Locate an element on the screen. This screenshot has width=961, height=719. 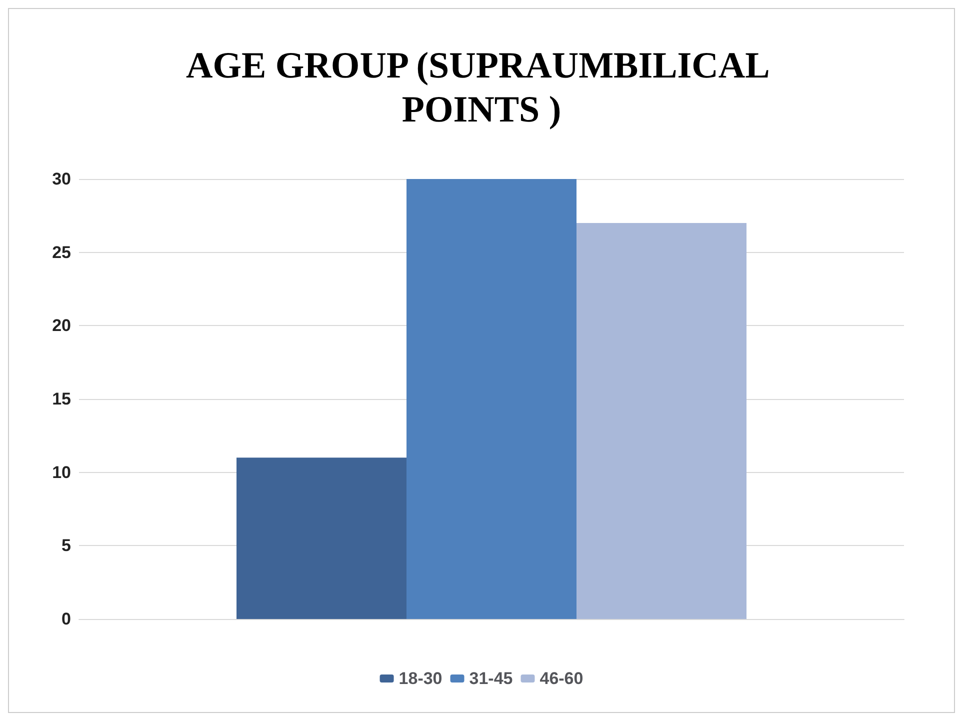
legend-label: 31-45 is located at coordinates (491, 678).